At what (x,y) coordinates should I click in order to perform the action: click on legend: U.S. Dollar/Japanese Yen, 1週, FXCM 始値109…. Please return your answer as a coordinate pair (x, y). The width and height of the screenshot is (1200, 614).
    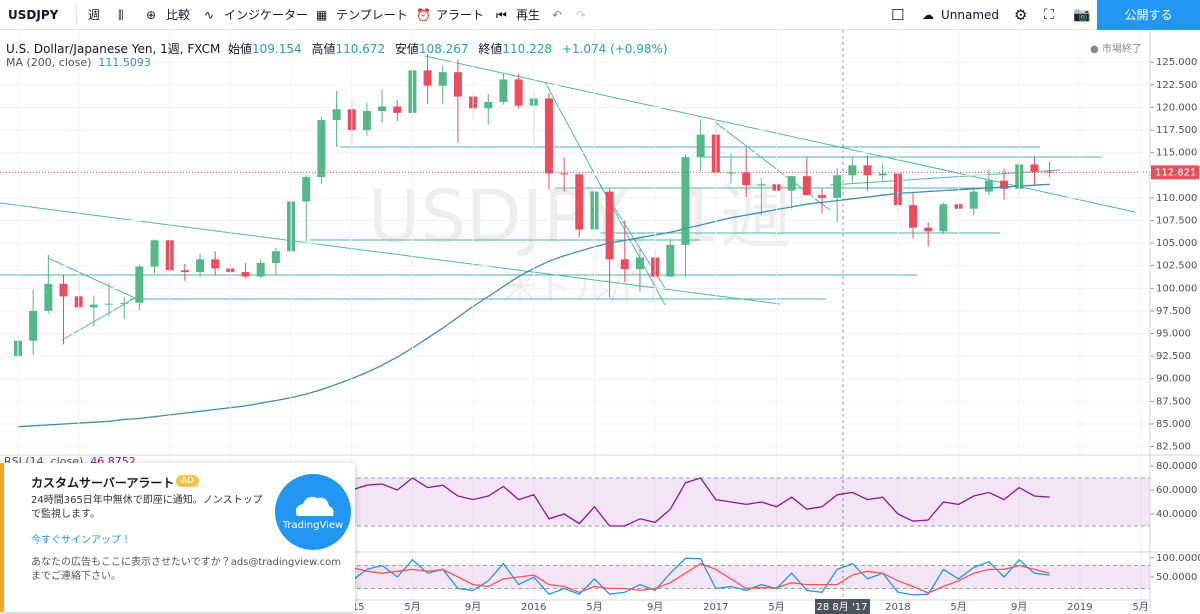
    Looking at the image, I should click on (340, 48).